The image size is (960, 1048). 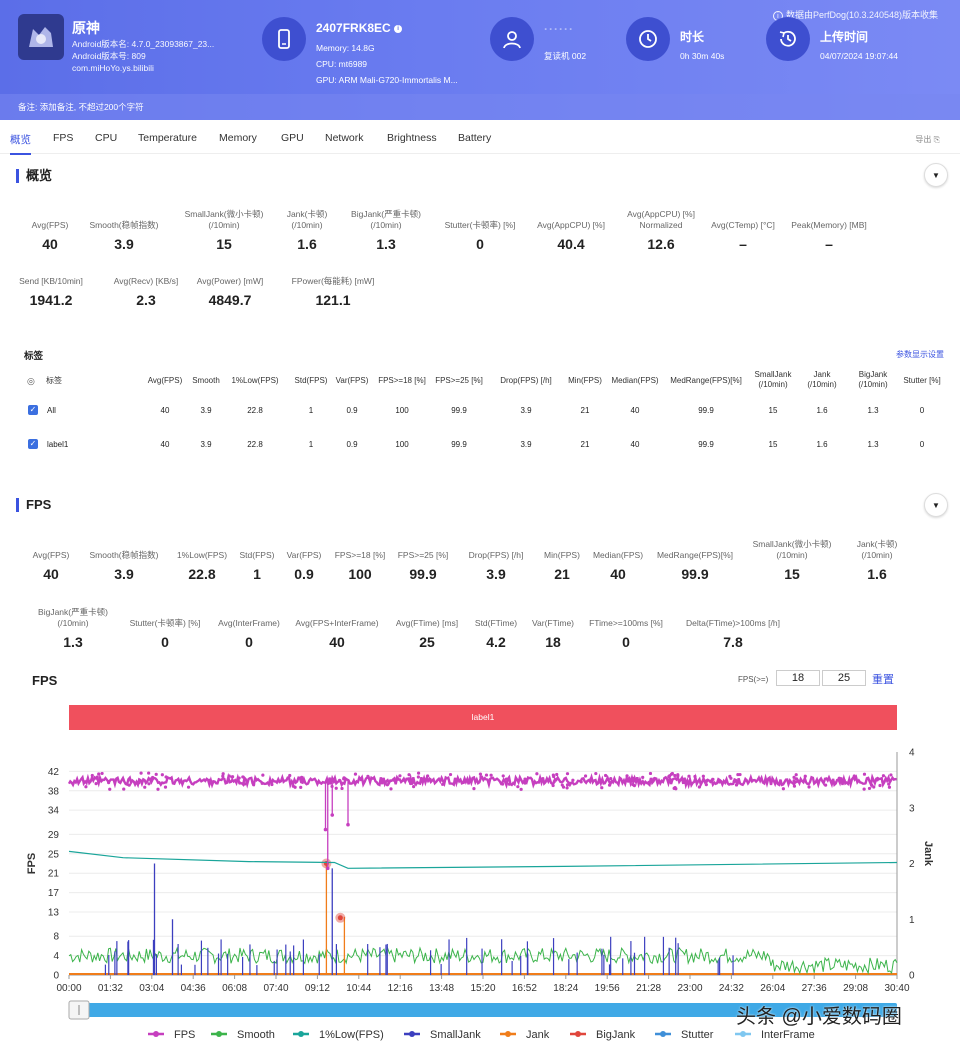 What do you see at coordinates (792, 560) in the screenshot?
I see `stat-item: SmallJank(微小卡顿) (/10min) 15` at bounding box center [792, 560].